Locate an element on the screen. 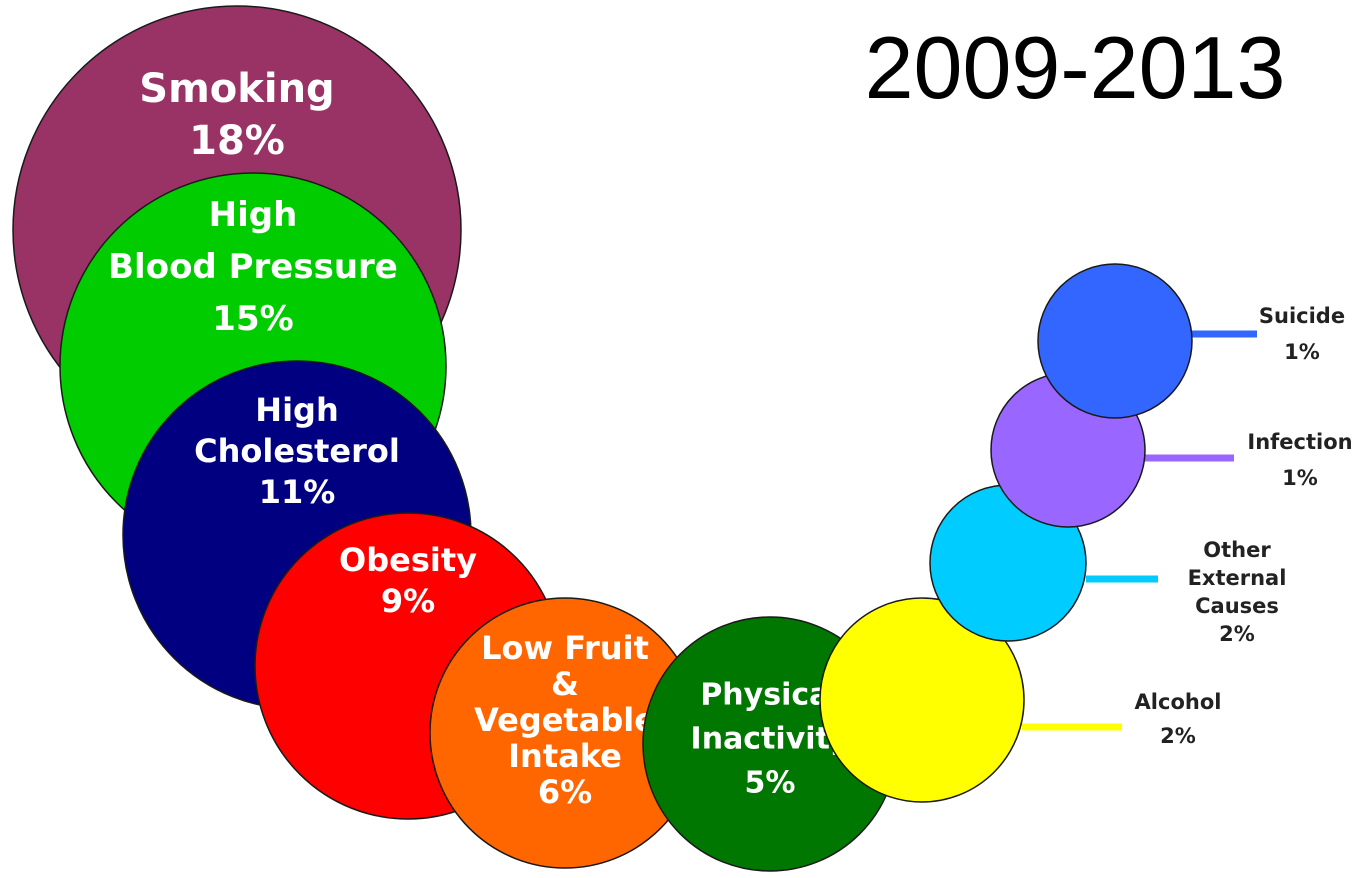 This screenshot has width=1359, height=878. side-label-other-external-causes: Causes is located at coordinates (1237, 606).